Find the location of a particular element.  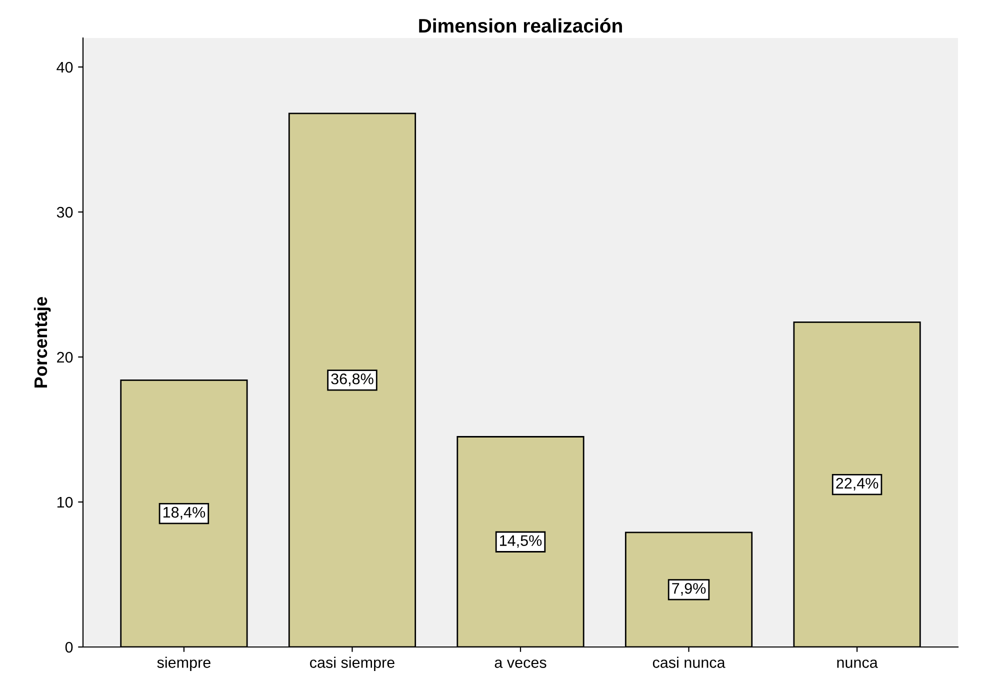

y-tick-label: 10 is located at coordinates (65, 502).